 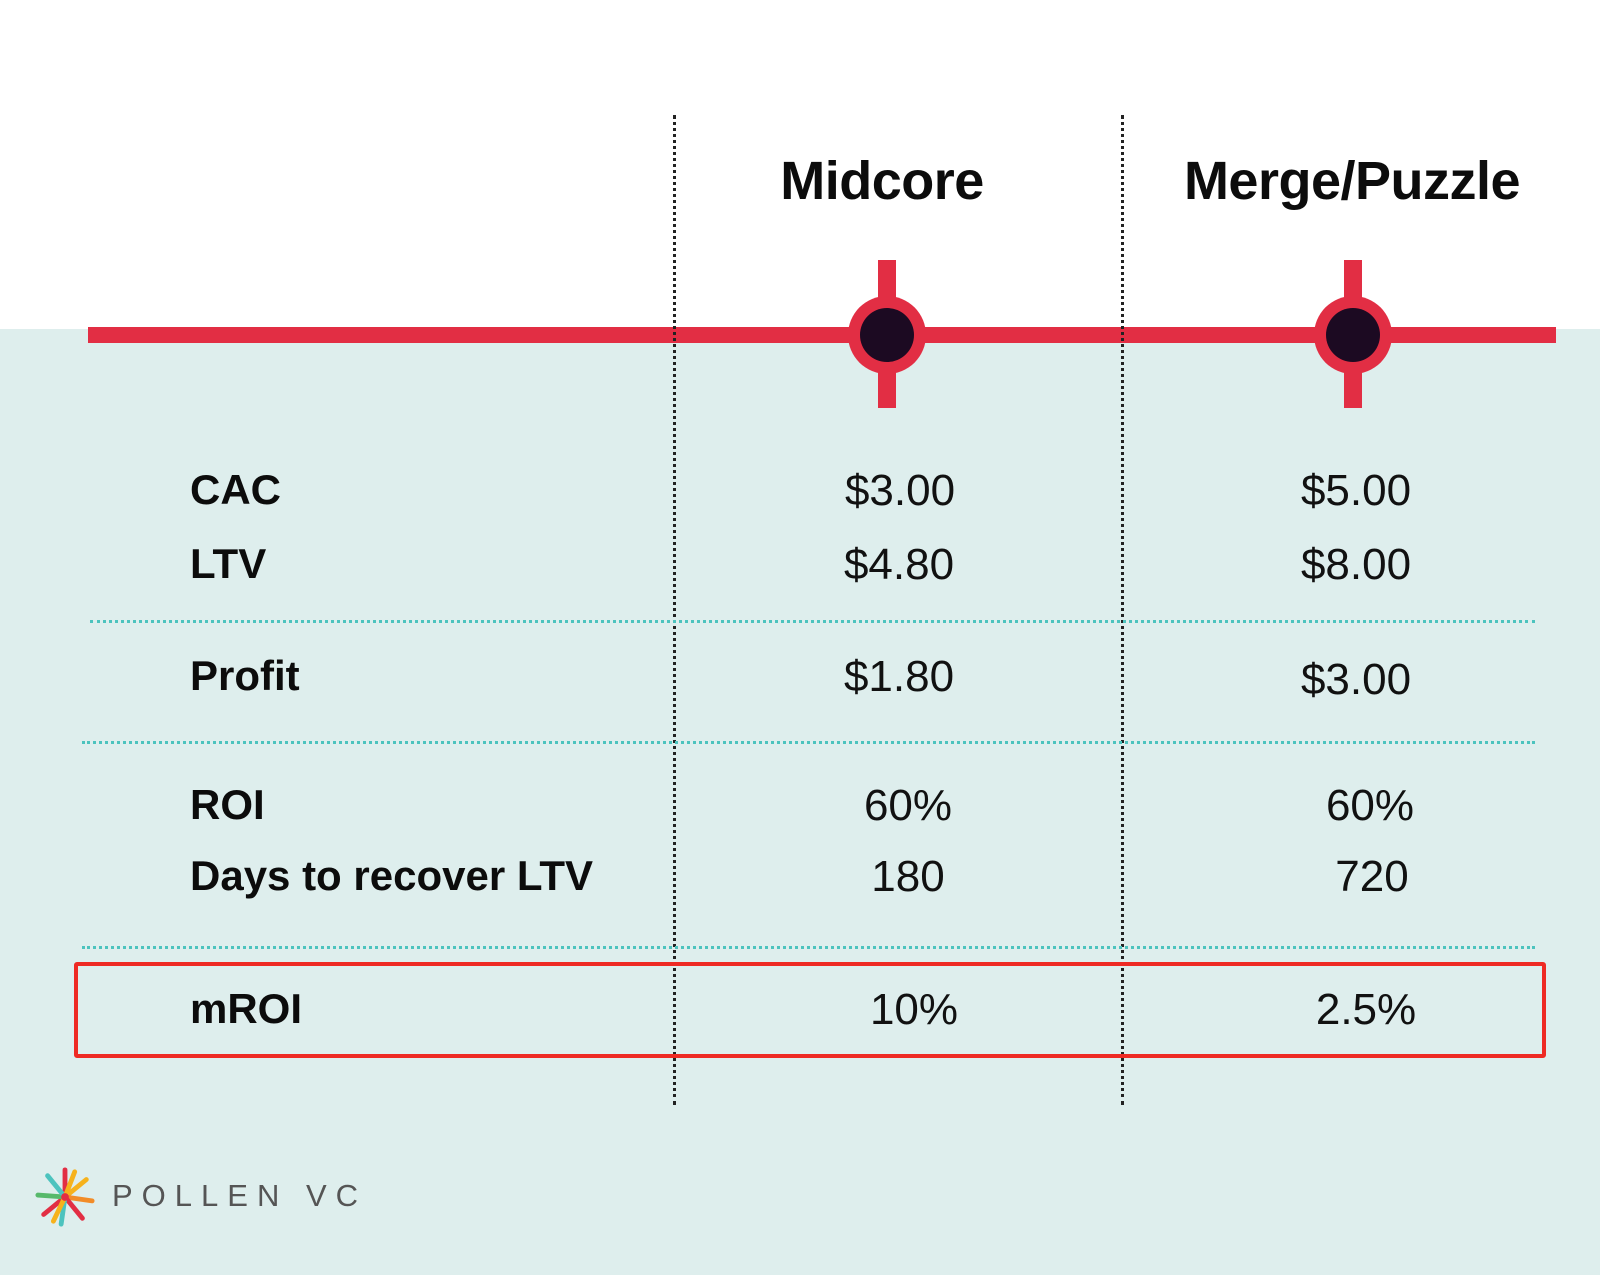 I want to click on row-label-profit: Profit, so click(x=245, y=675).